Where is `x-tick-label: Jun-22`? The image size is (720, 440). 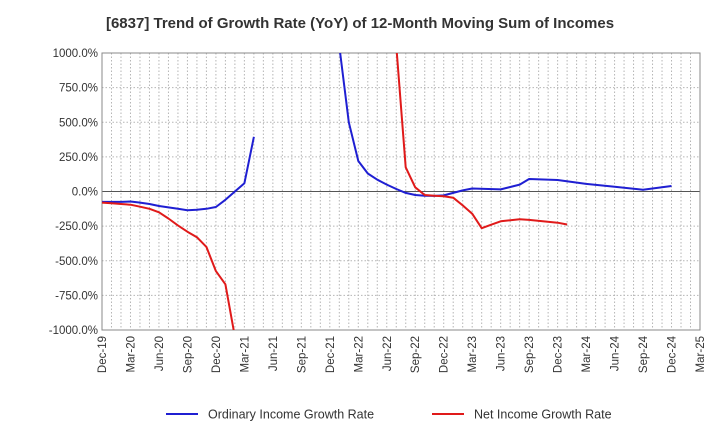
x-tick-label: Jun-22 is located at coordinates (388, 353).